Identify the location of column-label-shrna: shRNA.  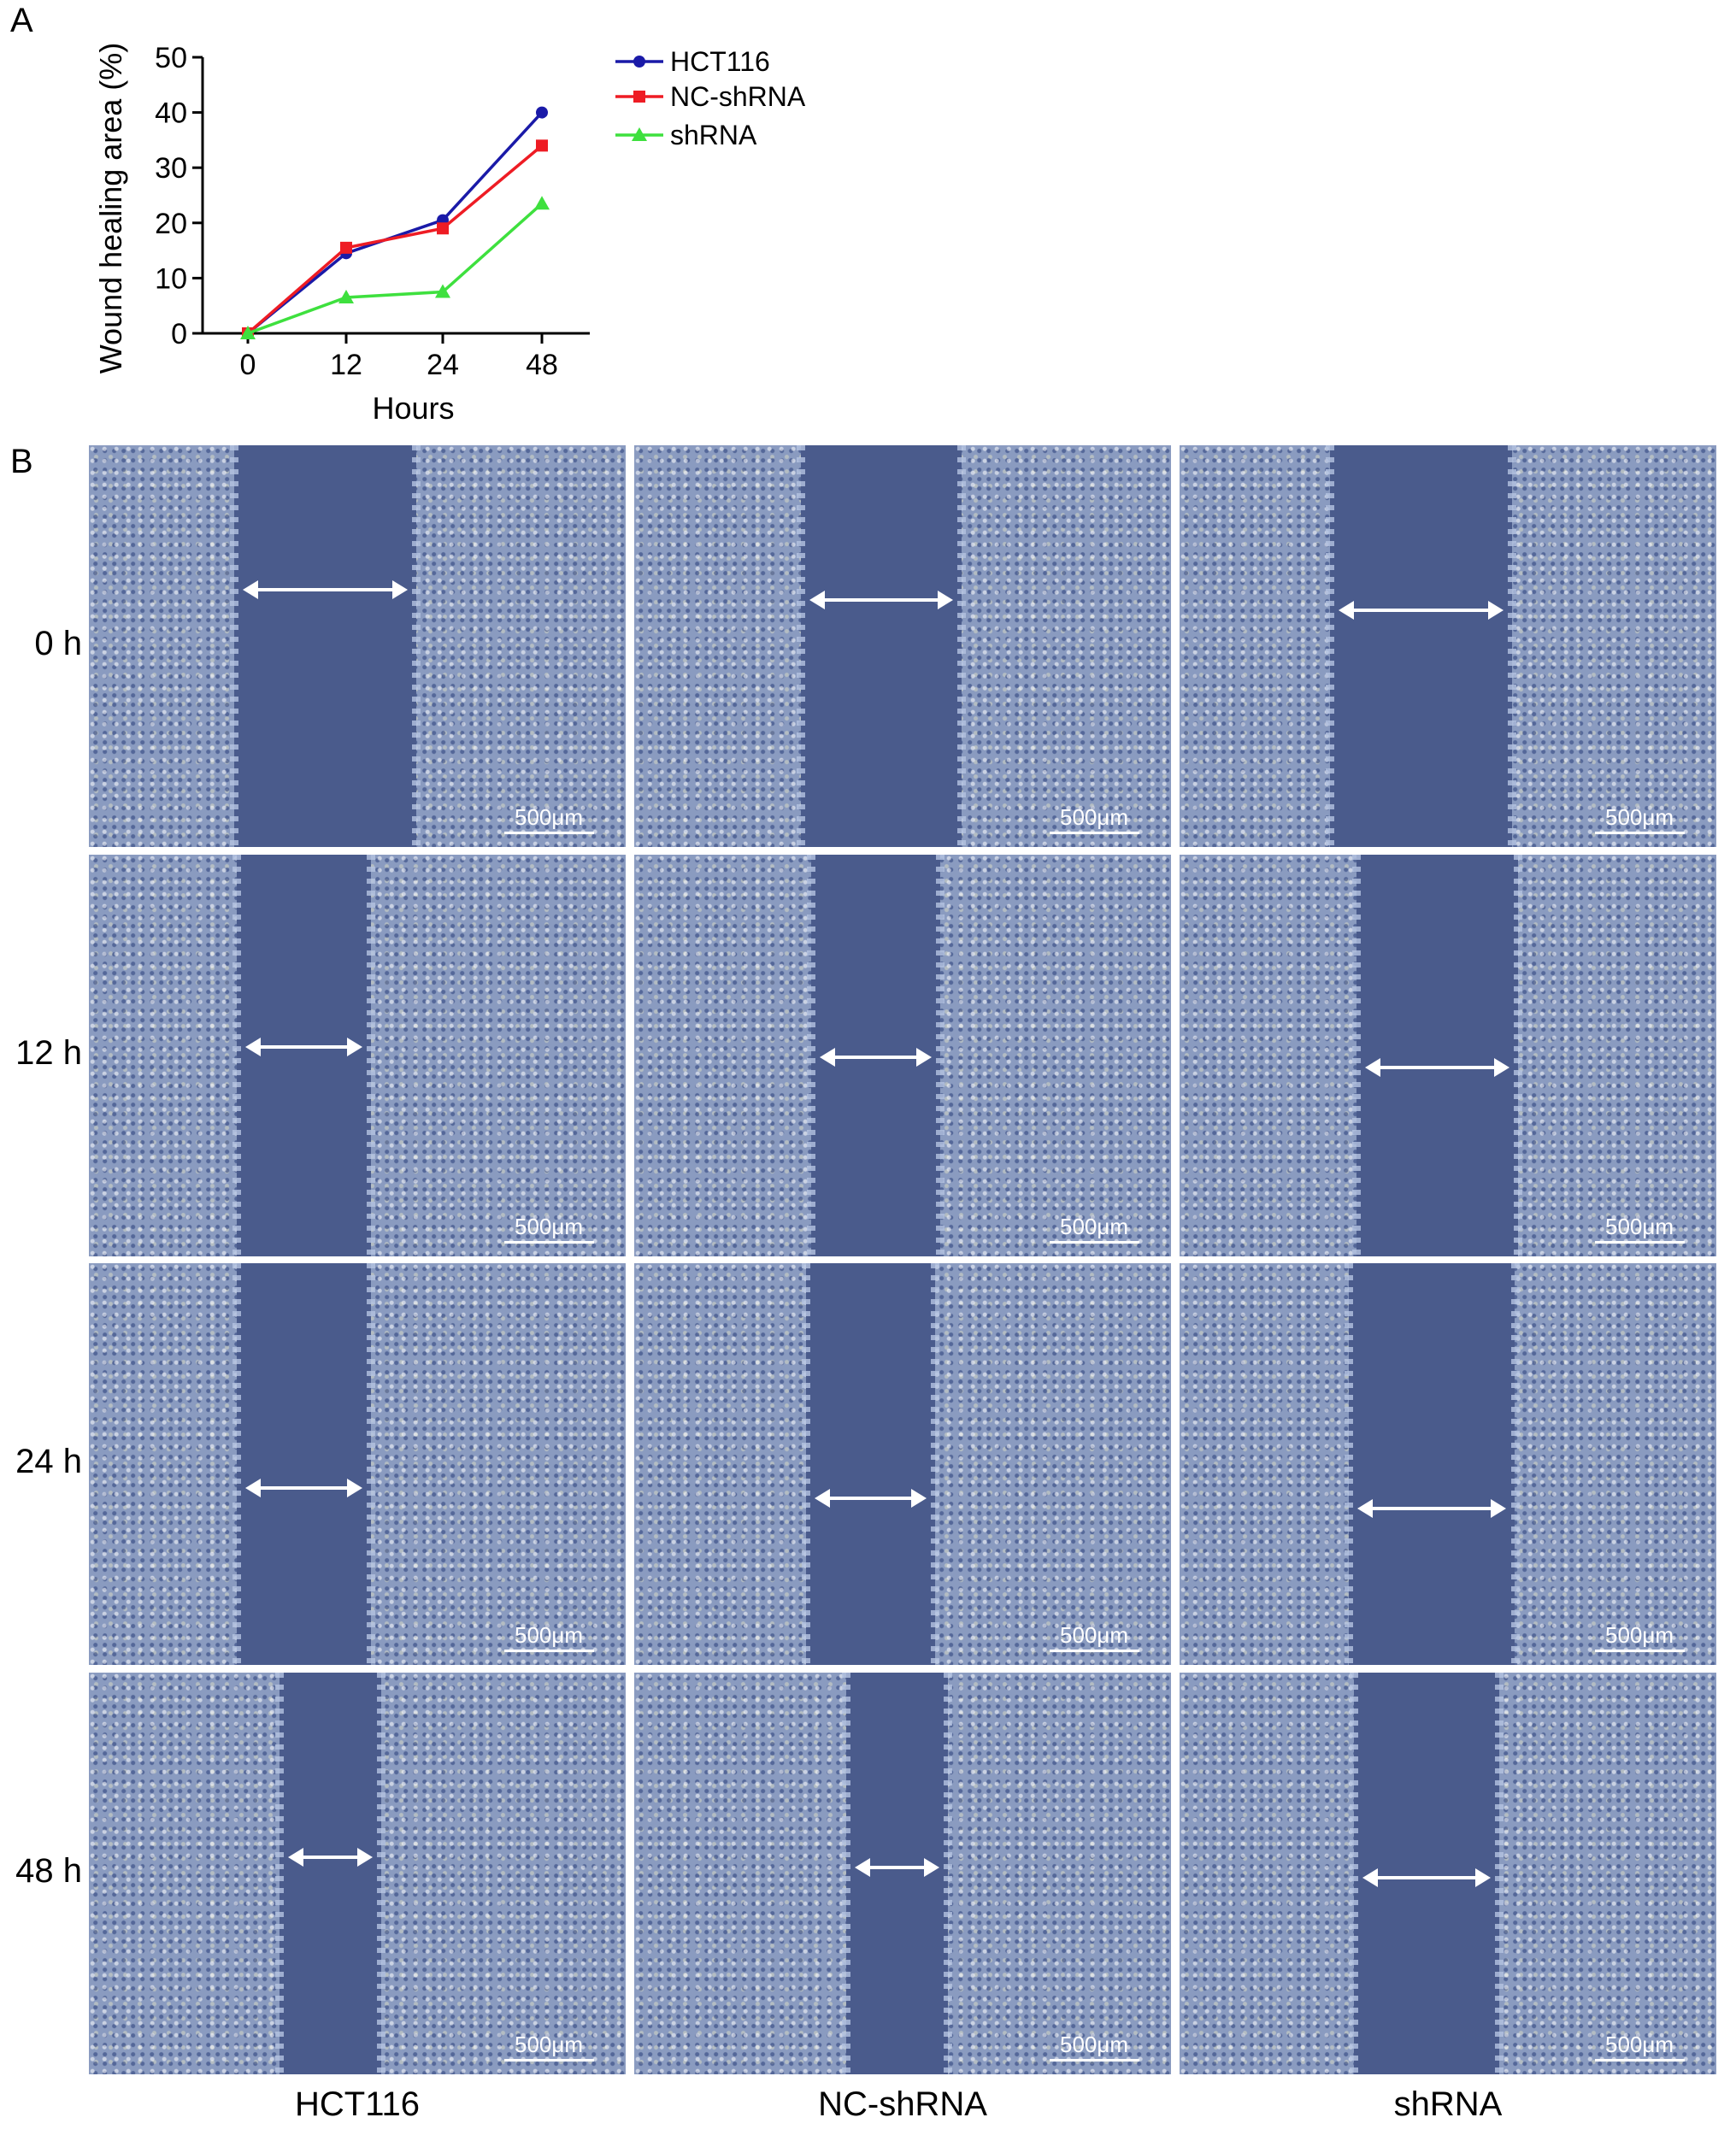
(1448, 2104).